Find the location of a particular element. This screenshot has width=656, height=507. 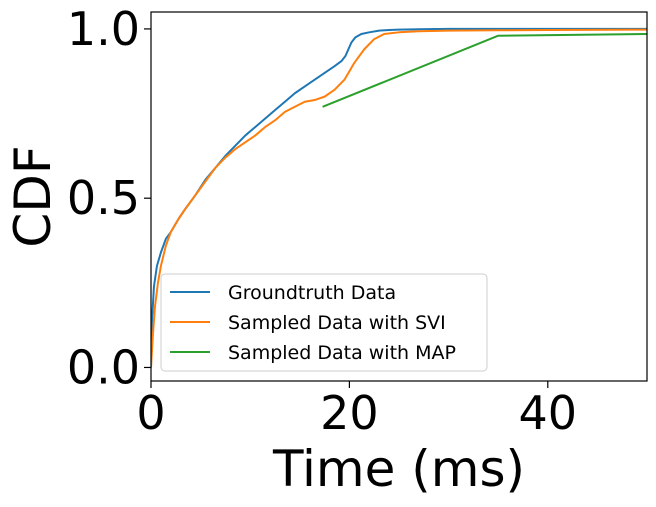

legend-box is located at coordinates (324, 322).